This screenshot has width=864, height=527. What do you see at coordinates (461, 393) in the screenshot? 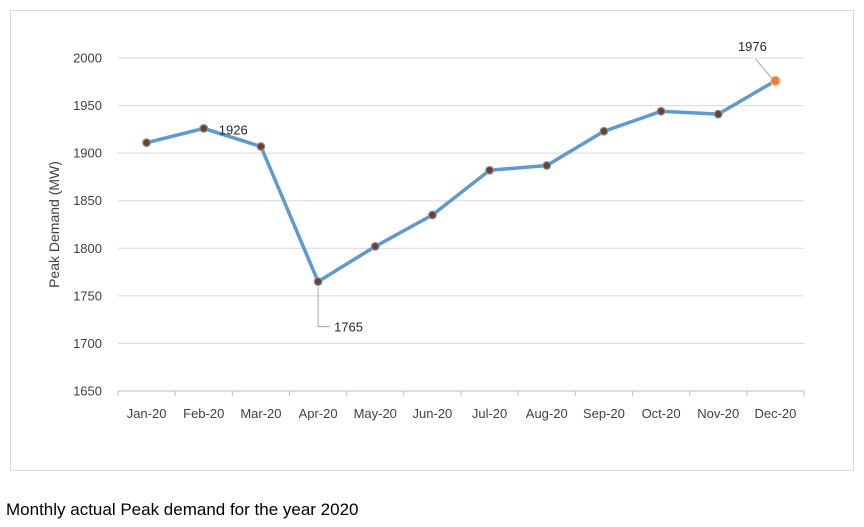
I see `x-axis` at bounding box center [461, 393].